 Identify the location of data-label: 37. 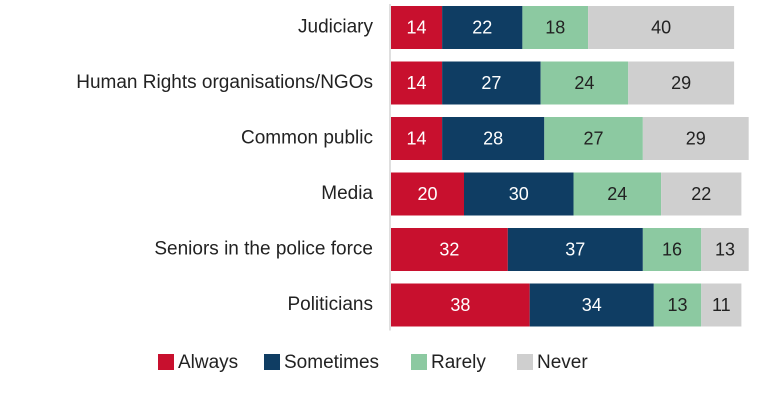
(575, 249).